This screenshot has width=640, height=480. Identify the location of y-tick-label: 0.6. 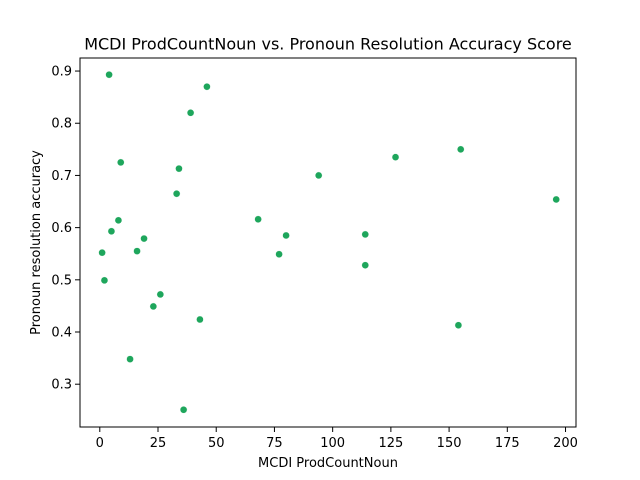
(61, 228).